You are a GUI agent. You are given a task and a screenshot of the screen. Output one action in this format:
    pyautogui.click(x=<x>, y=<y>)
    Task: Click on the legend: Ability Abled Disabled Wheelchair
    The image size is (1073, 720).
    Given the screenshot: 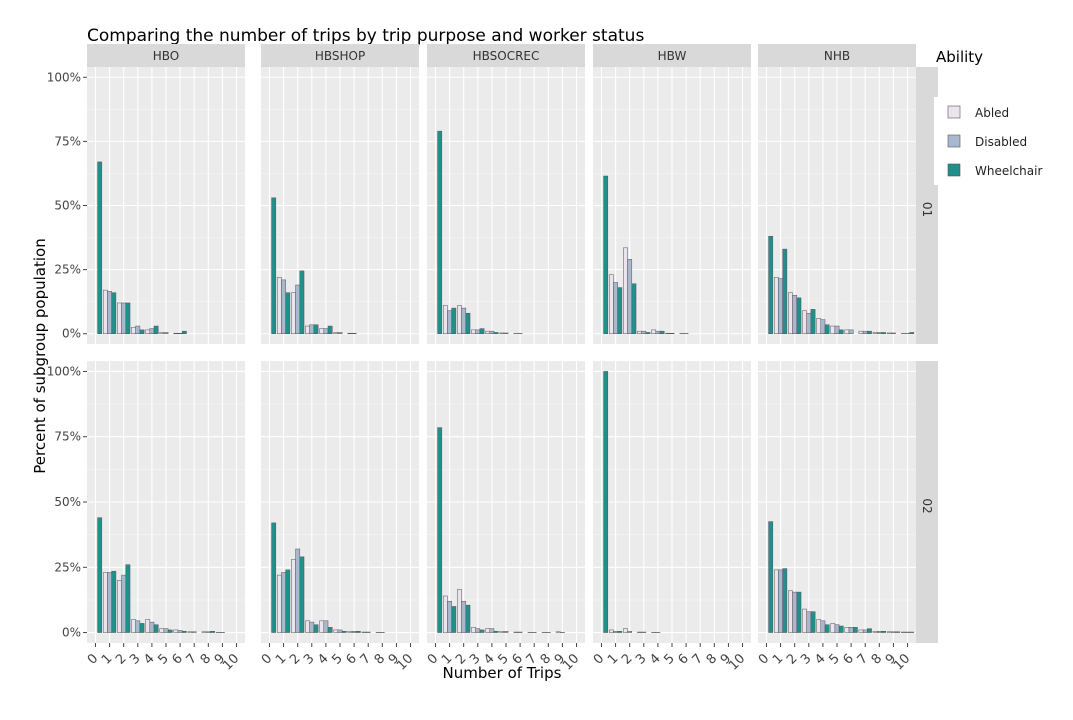 What is the action you would take?
    pyautogui.click(x=993, y=116)
    